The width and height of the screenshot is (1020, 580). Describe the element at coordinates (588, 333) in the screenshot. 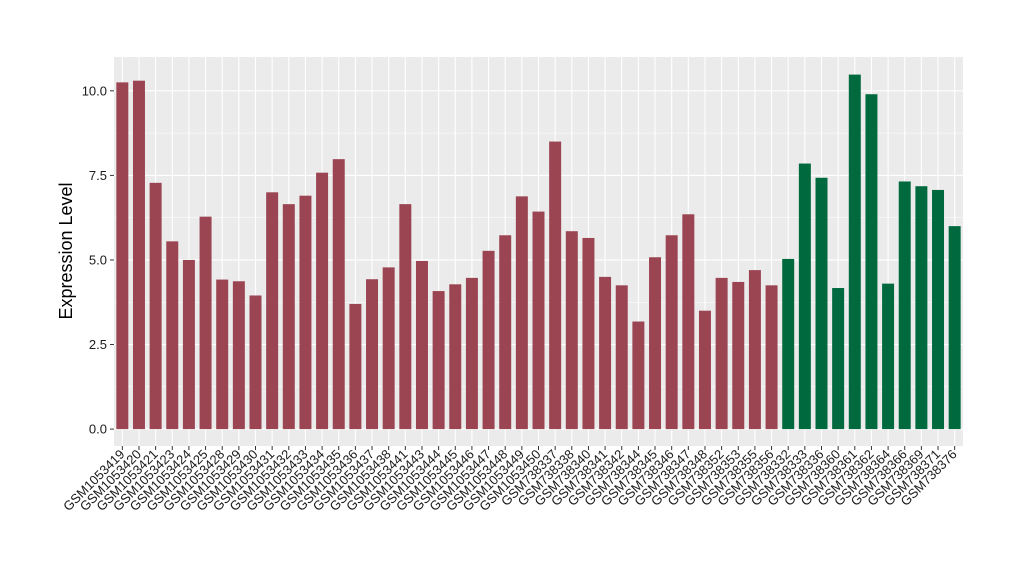

I see `bar-GSM738340` at that location.